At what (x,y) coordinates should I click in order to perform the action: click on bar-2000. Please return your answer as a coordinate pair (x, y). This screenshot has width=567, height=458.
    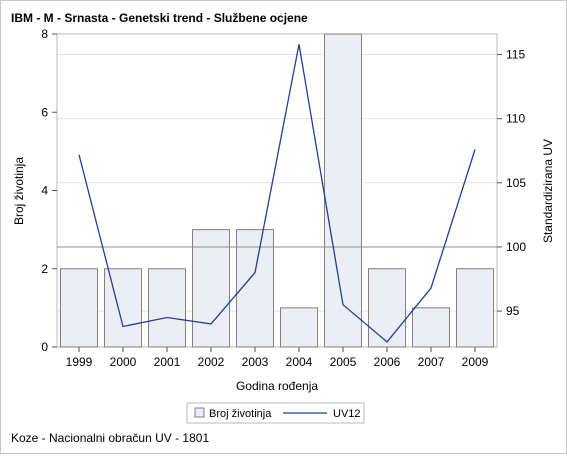
    Looking at the image, I should click on (123, 308).